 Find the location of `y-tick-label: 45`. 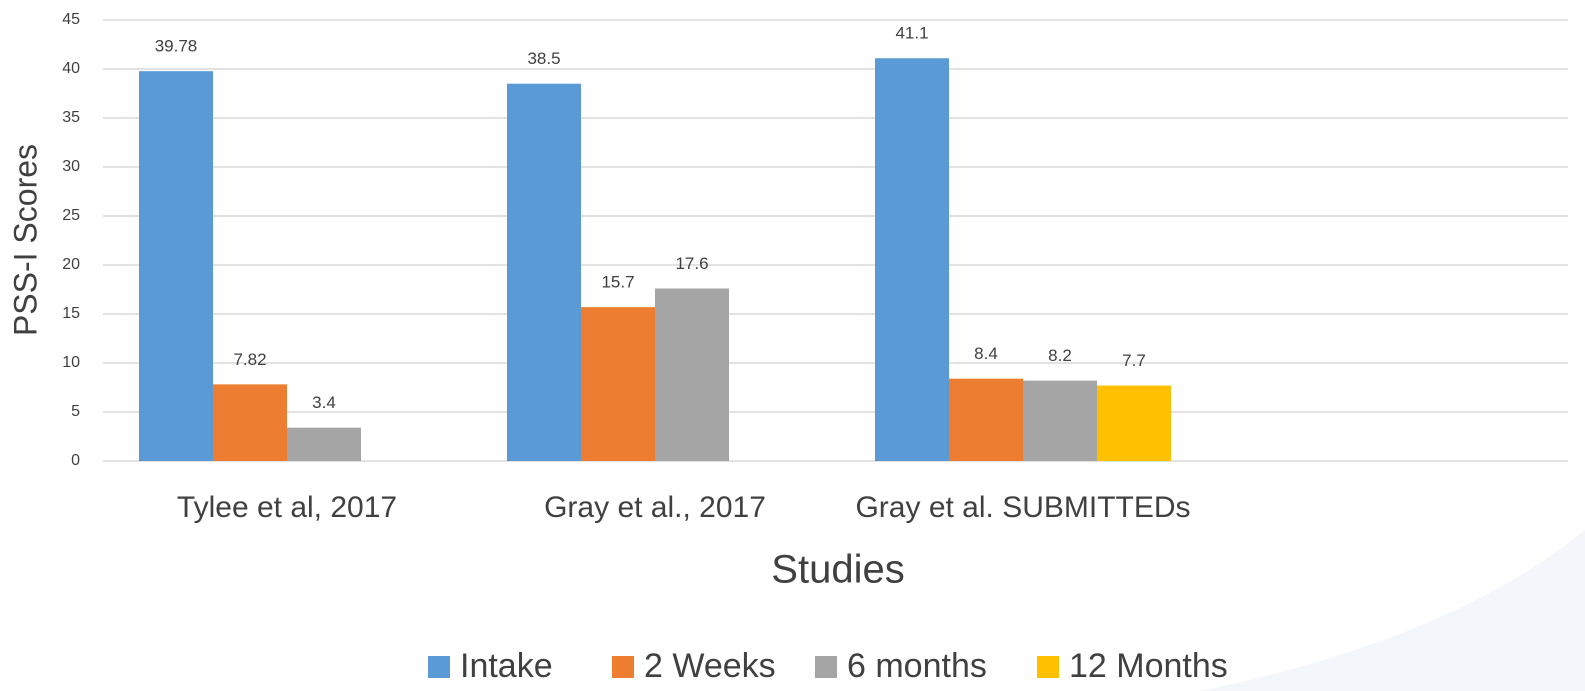

y-tick-label: 45 is located at coordinates (71, 19).